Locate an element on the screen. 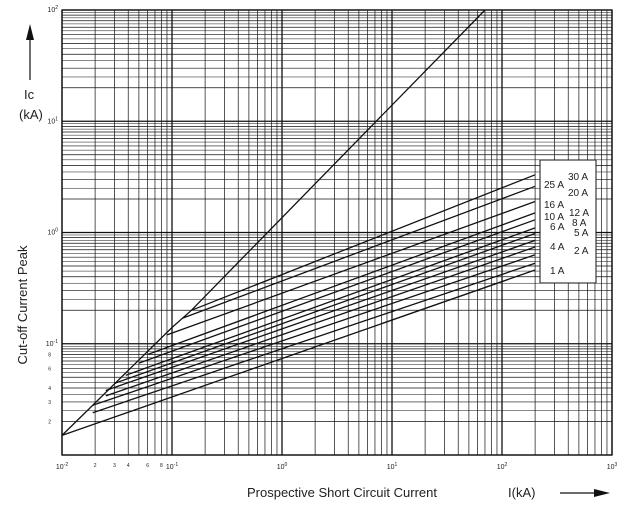 This screenshot has height=507, width=622. y-minor-tick-label: 2 is located at coordinates (49, 423).